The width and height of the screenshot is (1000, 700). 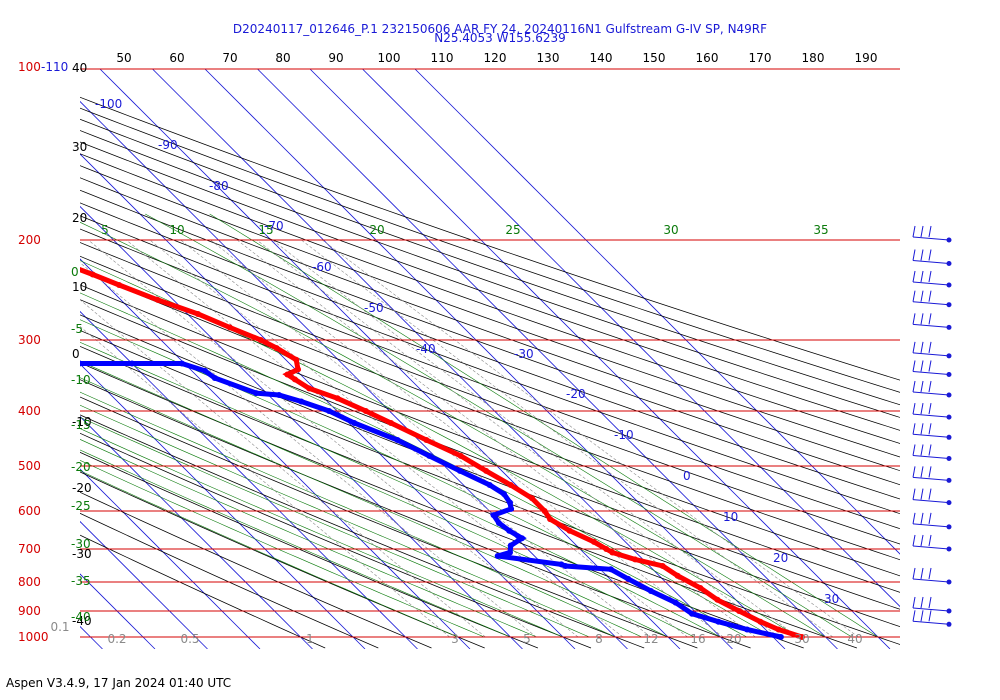 I want to click on moist-adiabat-label: -40, so click(x=81, y=617).